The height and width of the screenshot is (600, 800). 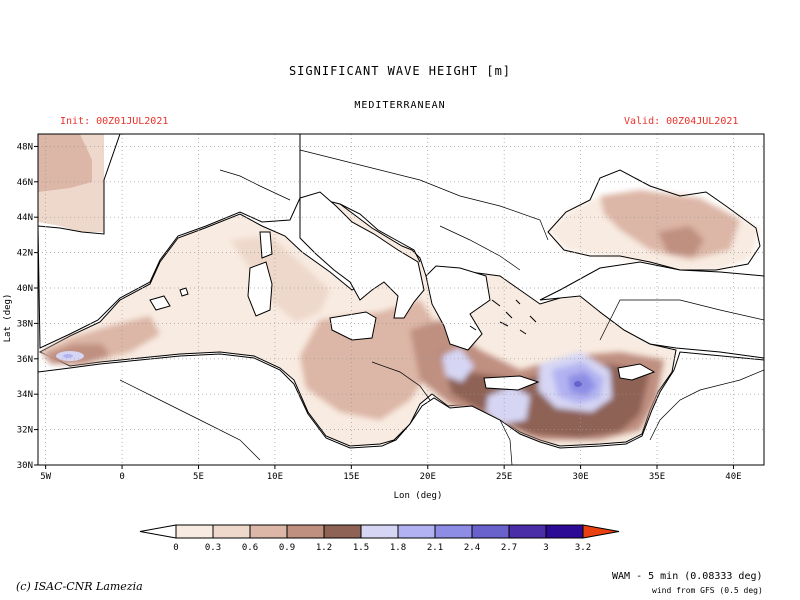 What do you see at coordinates (511, 383) in the screenshot?
I see `crete` at bounding box center [511, 383].